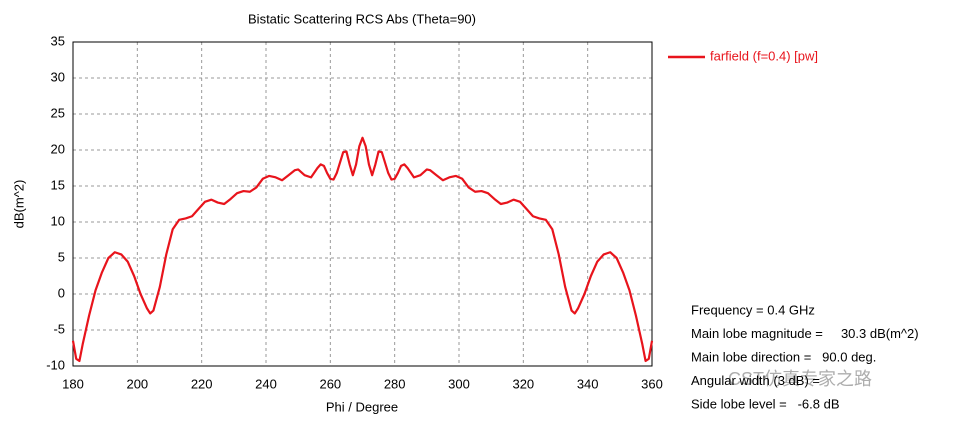 The width and height of the screenshot is (975, 421). What do you see at coordinates (266, 383) in the screenshot?
I see `x-tick-label: 240` at bounding box center [266, 383].